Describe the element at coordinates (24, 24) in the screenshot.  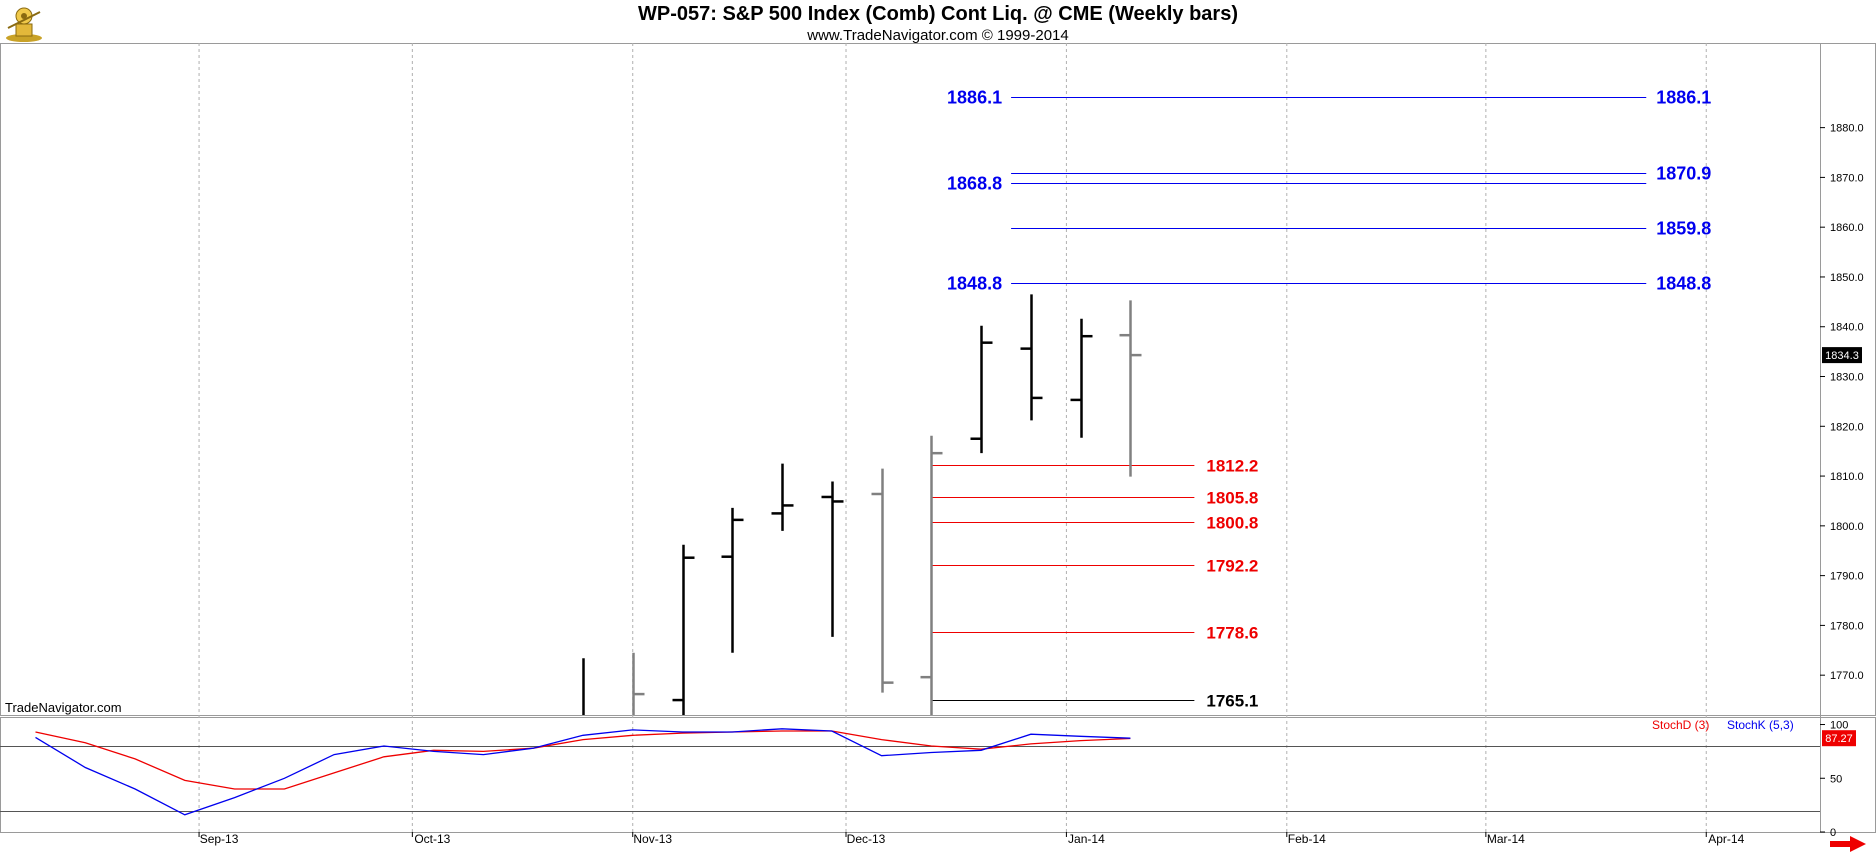
I see `tradenavigator-logo-icon` at that location.